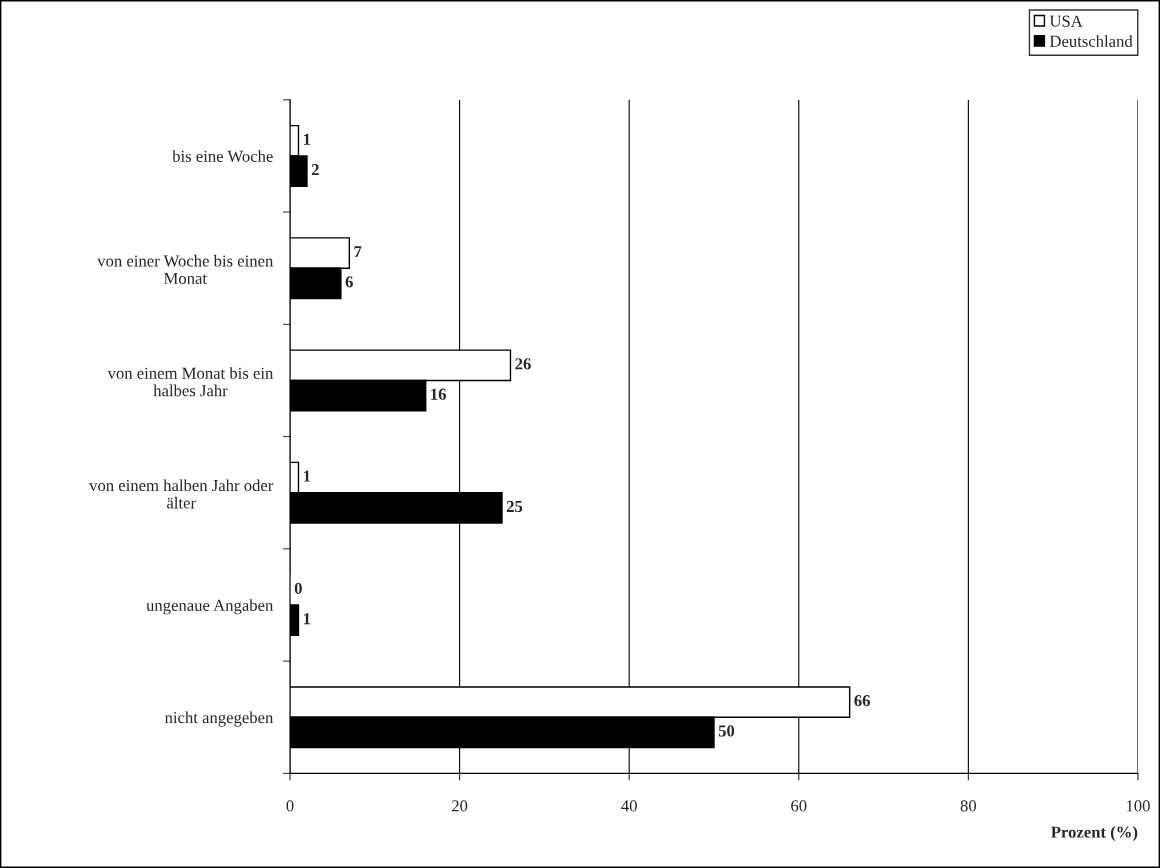 This screenshot has width=1160, height=868. What do you see at coordinates (315, 170) in the screenshot?
I see `data-label: 2` at bounding box center [315, 170].